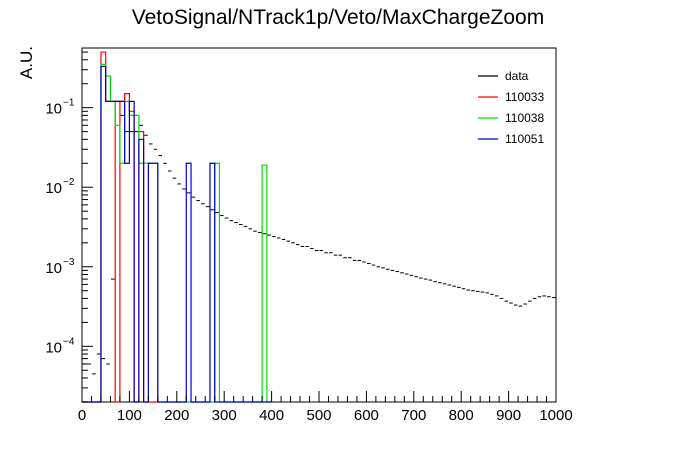 This screenshot has width=696, height=472. Describe the element at coordinates (461, 415) in the screenshot. I see `x-tick-label: 800` at that location.